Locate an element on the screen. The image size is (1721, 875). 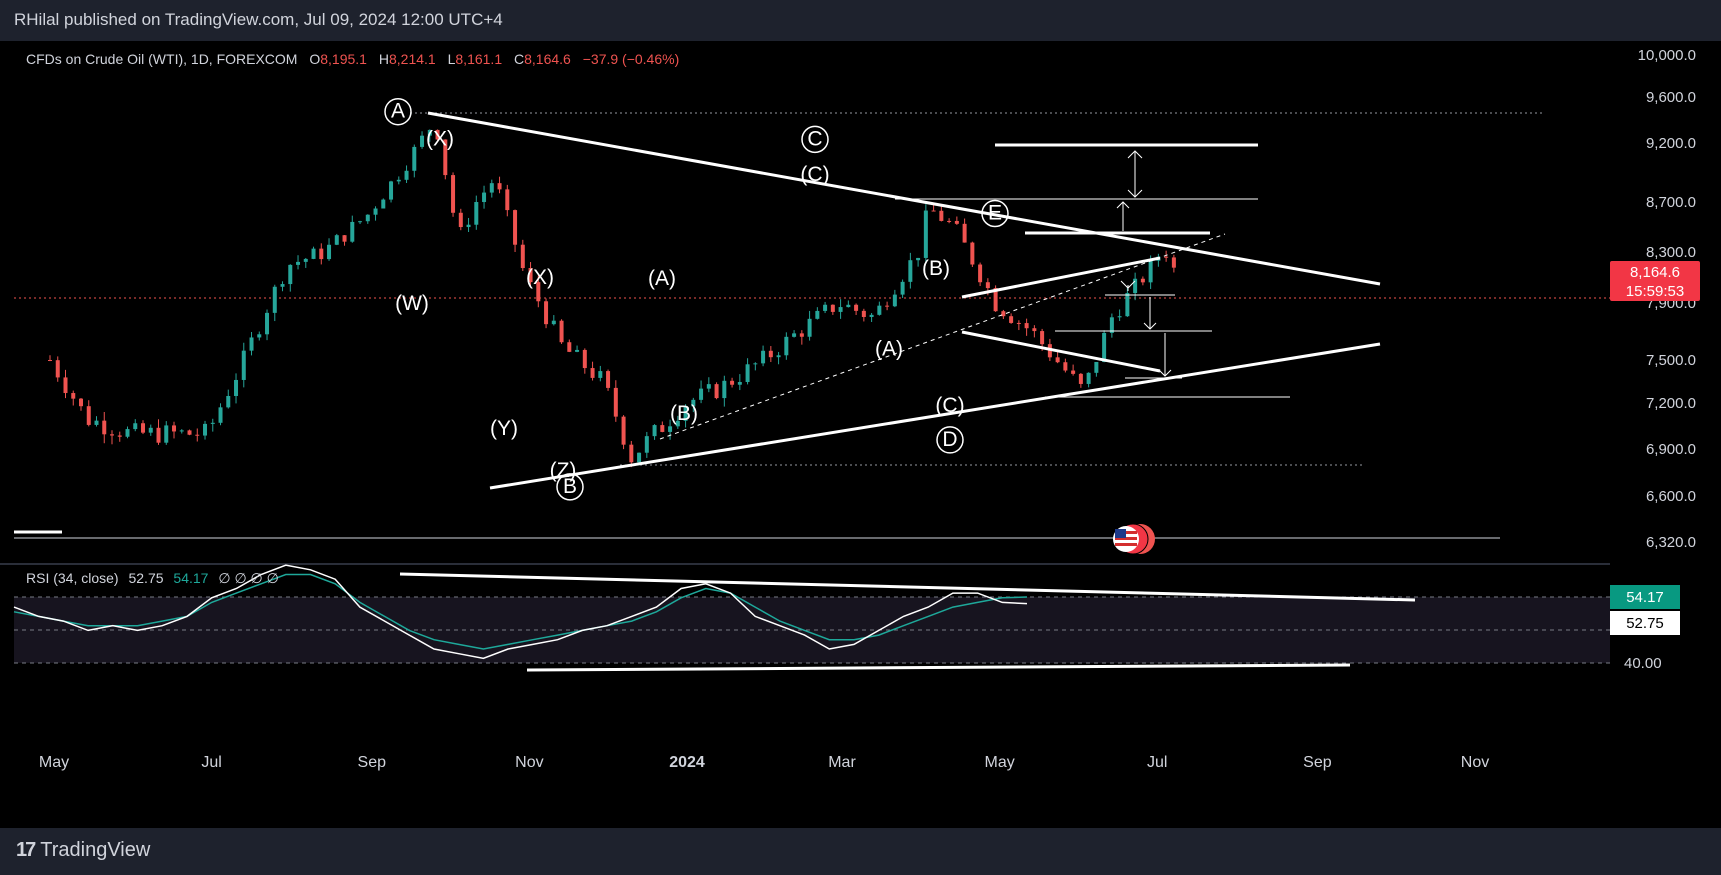
current-price-value: 8,164.6 is located at coordinates (1655, 272).